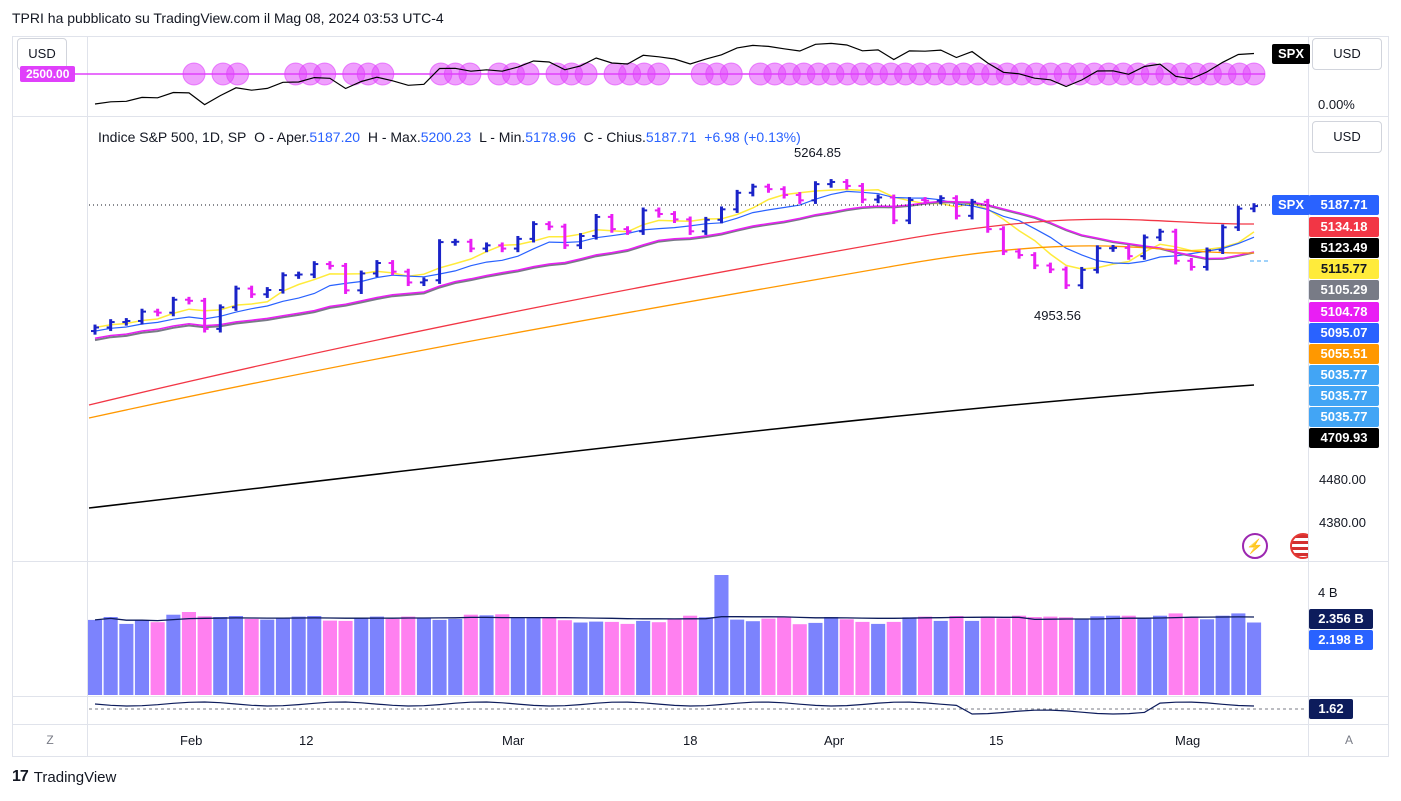  Describe the element at coordinates (1344, 290) in the screenshot. I see `price-tag: 5105.29` at that location.